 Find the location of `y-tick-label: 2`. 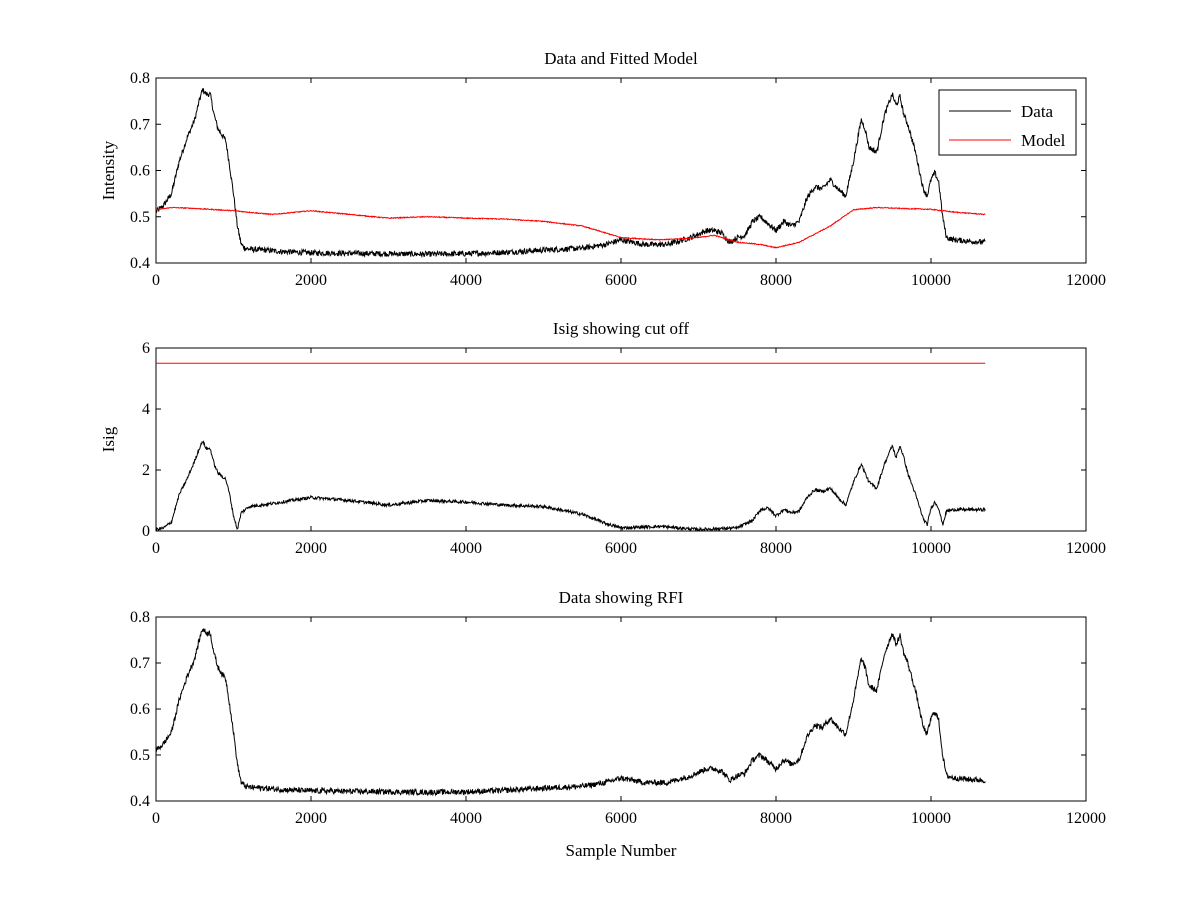

y-tick-label: 2 is located at coordinates (146, 470).